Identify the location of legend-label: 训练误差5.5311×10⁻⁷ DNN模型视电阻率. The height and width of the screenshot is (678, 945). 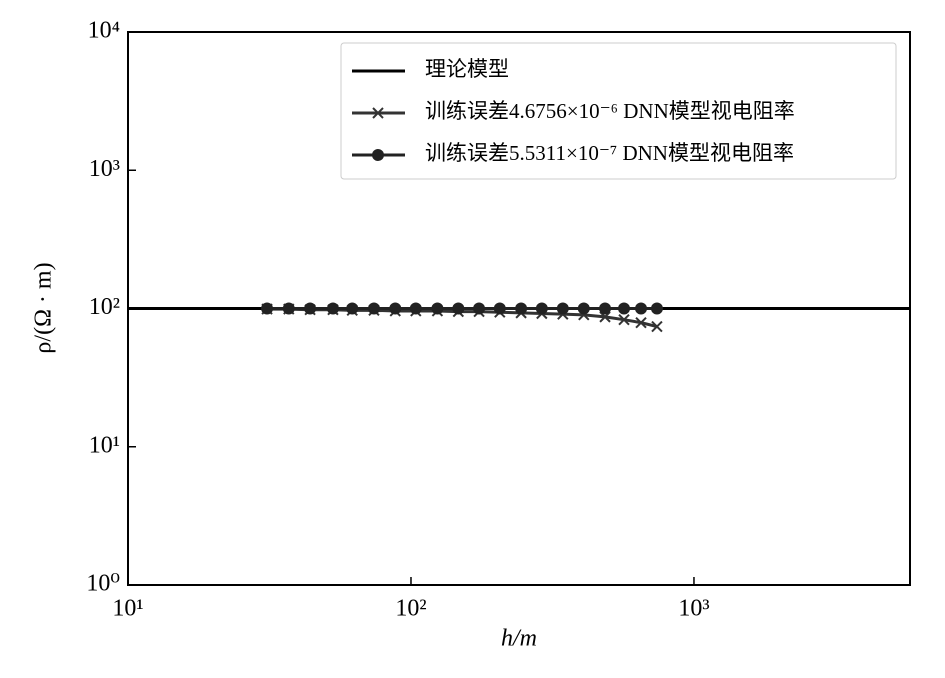
(609, 153).